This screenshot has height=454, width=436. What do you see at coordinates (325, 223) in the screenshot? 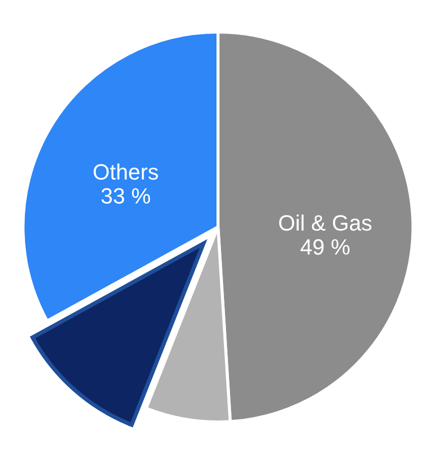
I see `slice-label: Oil & Gas` at bounding box center [325, 223].